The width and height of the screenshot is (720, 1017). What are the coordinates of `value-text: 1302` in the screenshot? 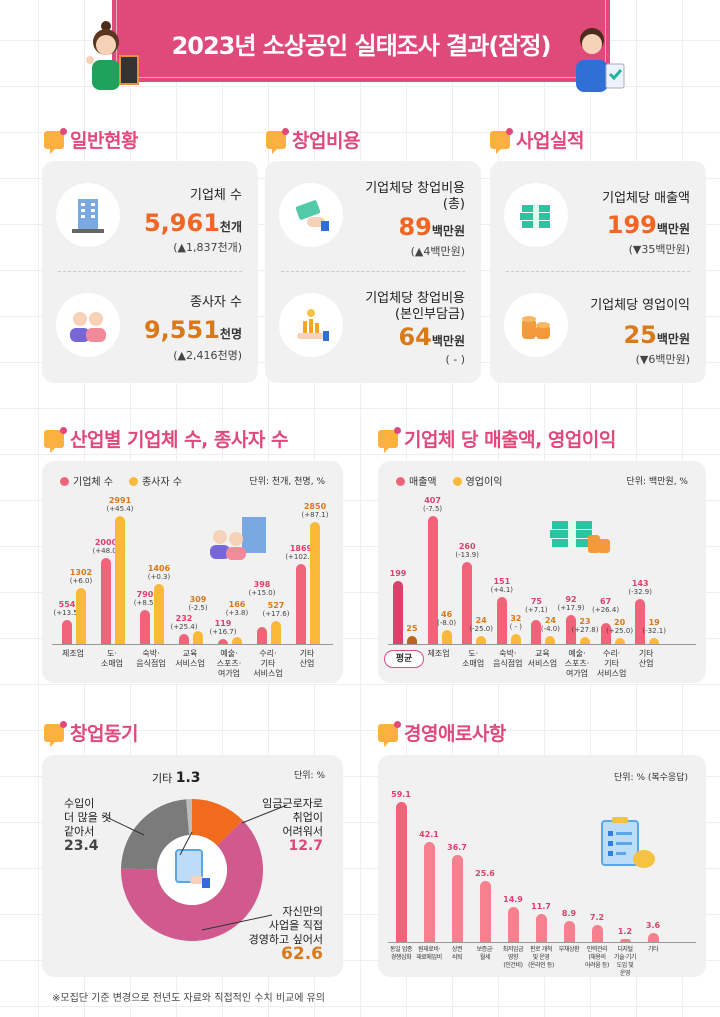 It's located at (81, 573).